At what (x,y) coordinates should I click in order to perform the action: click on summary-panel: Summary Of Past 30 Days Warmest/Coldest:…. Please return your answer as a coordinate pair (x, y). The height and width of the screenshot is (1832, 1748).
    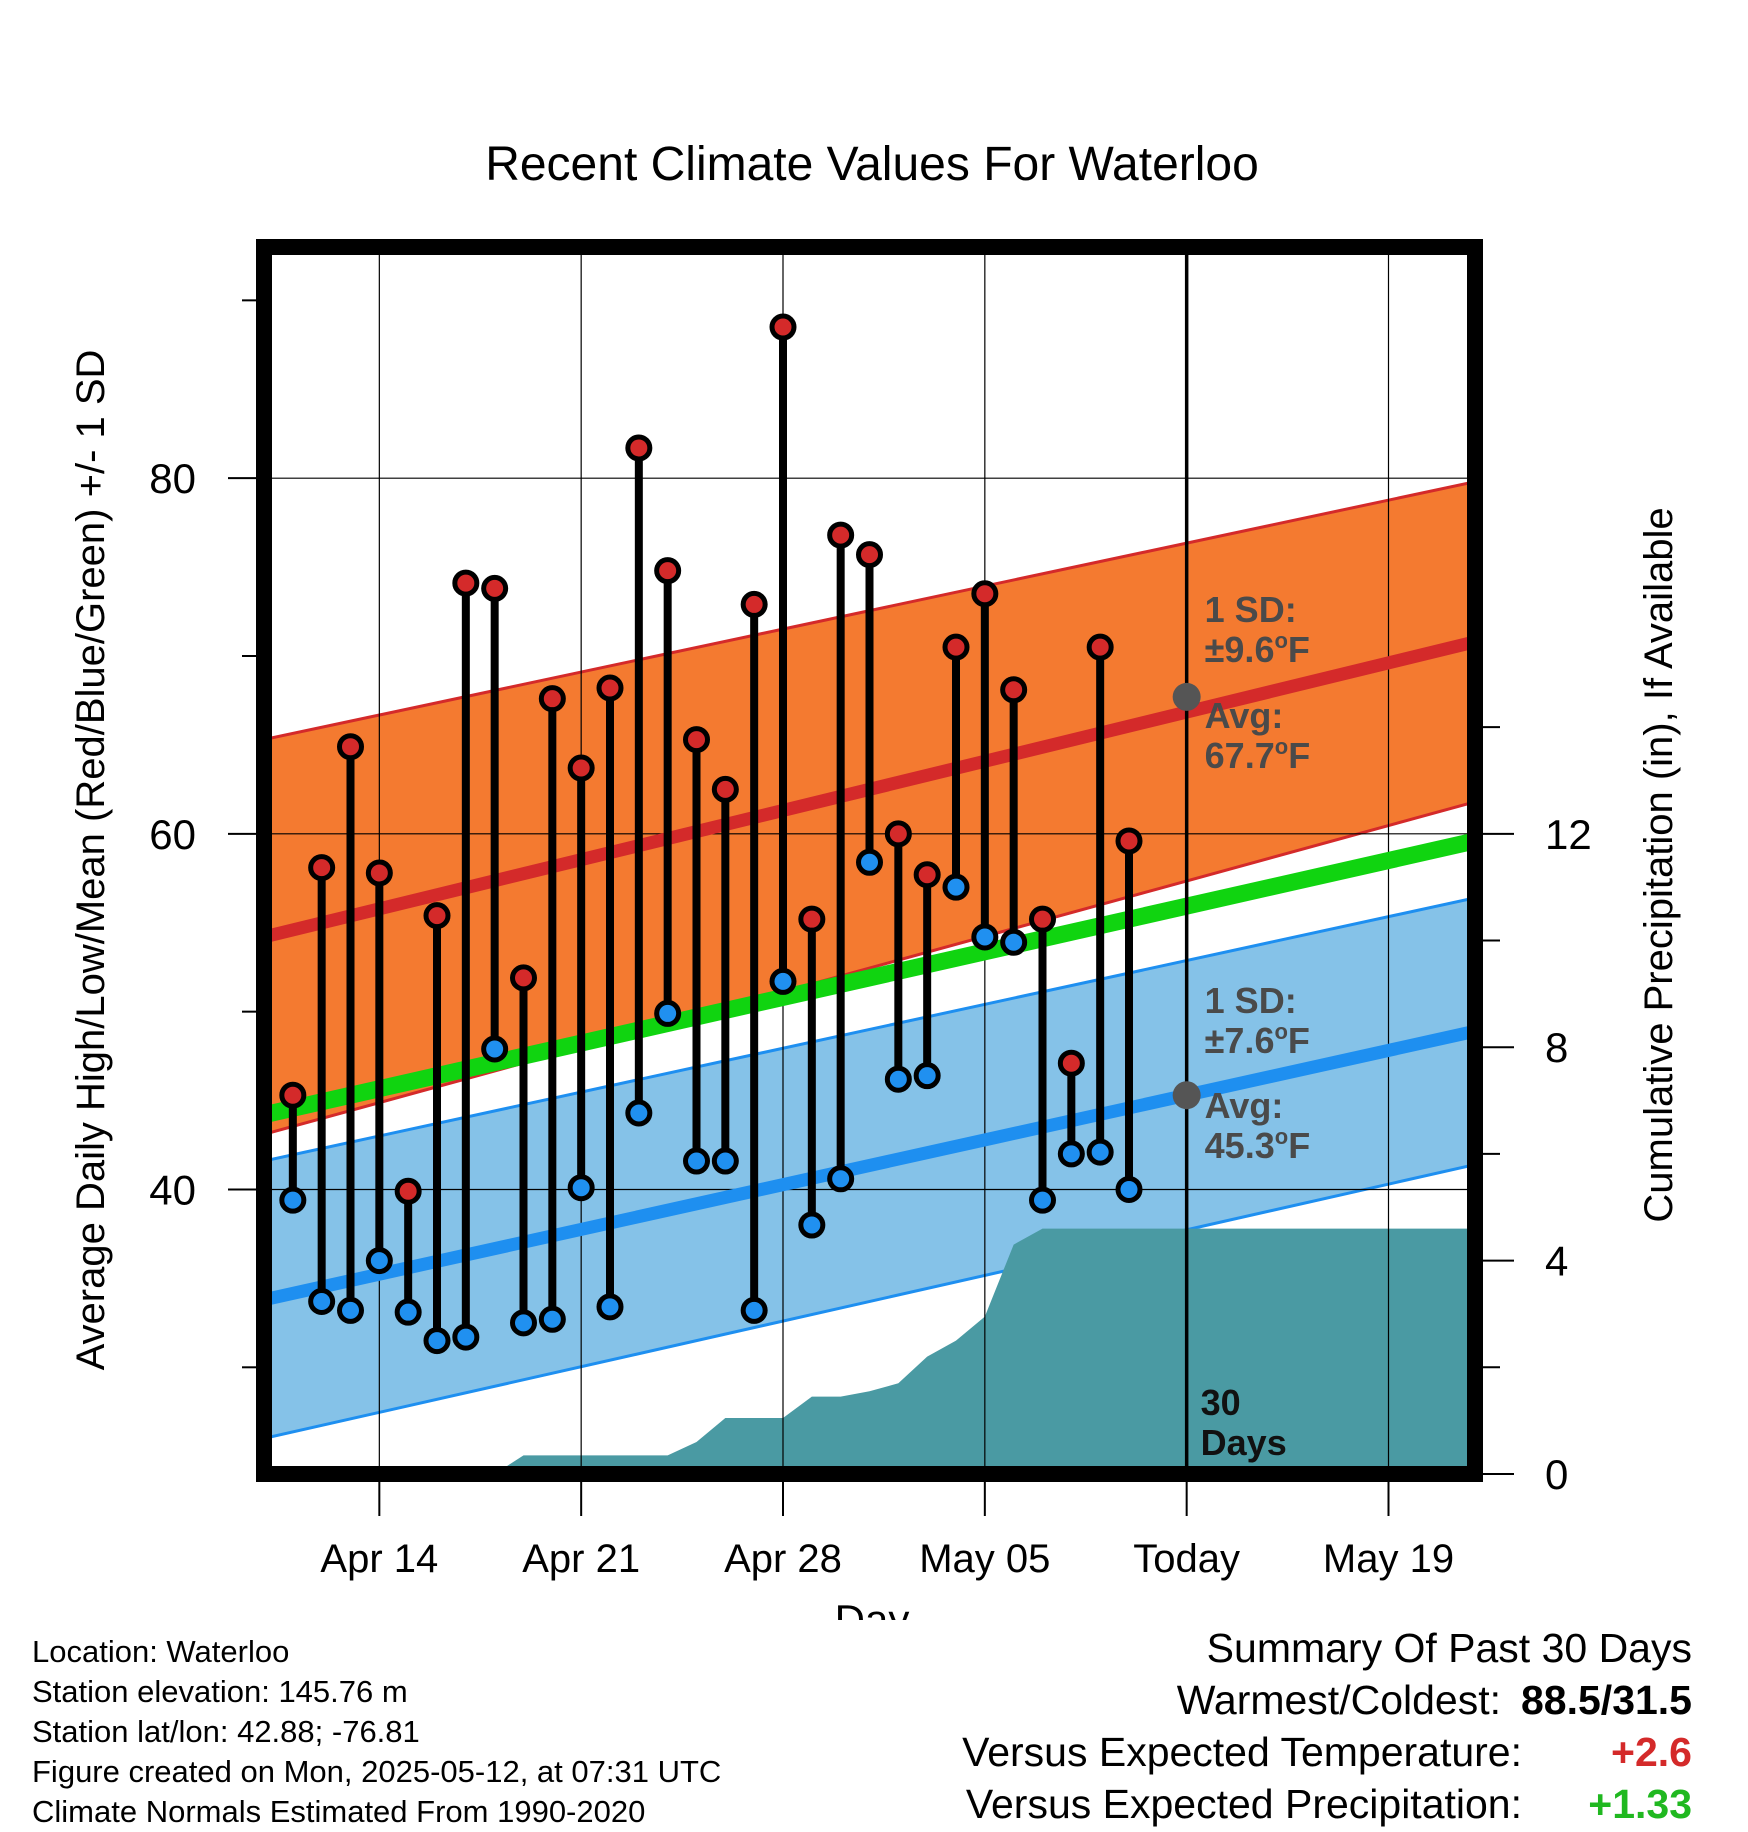
    Looking at the image, I should click on (1327, 1726).